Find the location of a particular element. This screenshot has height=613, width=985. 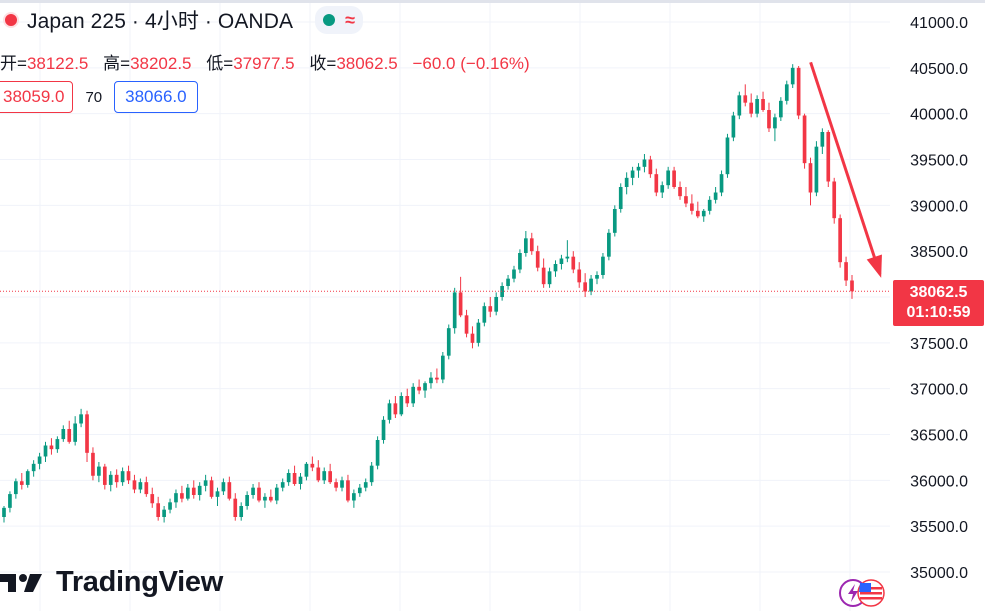

low-value: 37977.5 is located at coordinates (264, 63).